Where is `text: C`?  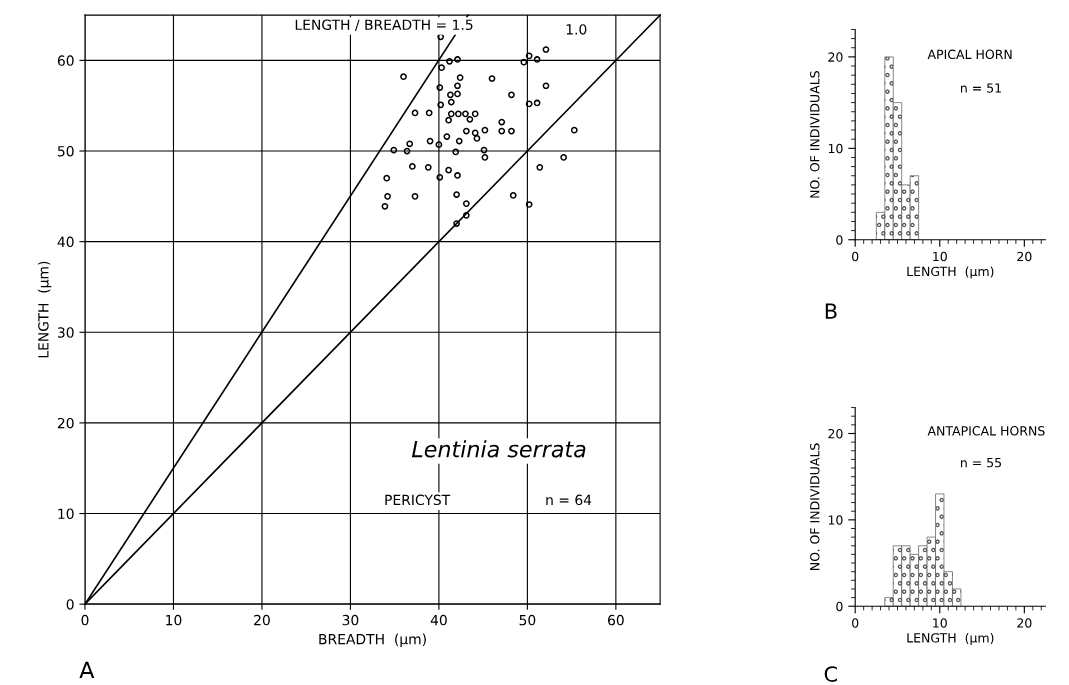 text: C is located at coordinates (830, 674).